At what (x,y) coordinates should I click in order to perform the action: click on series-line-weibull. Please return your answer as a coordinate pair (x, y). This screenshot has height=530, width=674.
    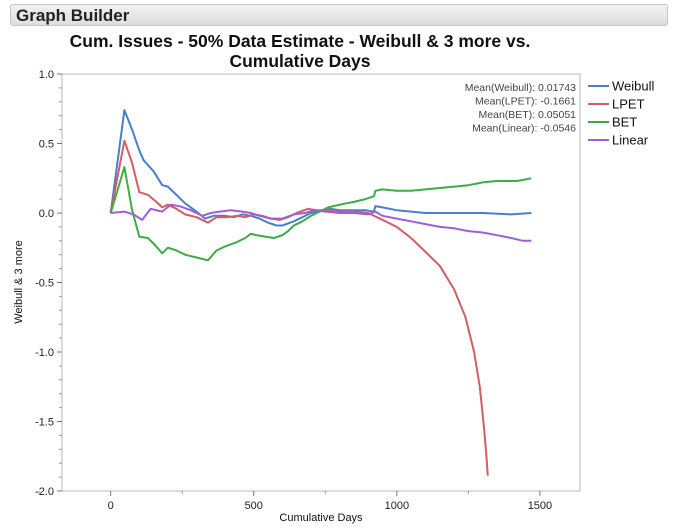
    Looking at the image, I should click on (320, 168).